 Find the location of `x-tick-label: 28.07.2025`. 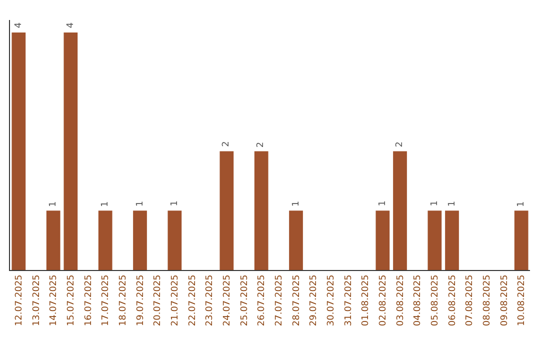

x-tick-label: 28.07.2025 is located at coordinates (297, 300).